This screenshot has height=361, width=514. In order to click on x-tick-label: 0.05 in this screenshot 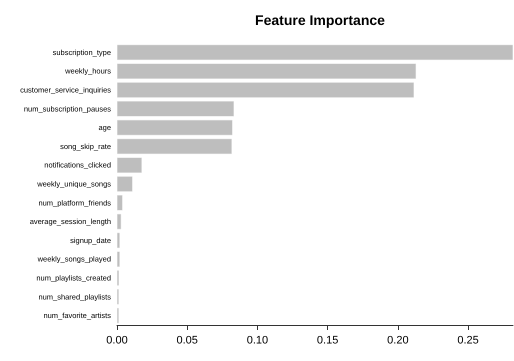, I will do `click(187, 340)`.